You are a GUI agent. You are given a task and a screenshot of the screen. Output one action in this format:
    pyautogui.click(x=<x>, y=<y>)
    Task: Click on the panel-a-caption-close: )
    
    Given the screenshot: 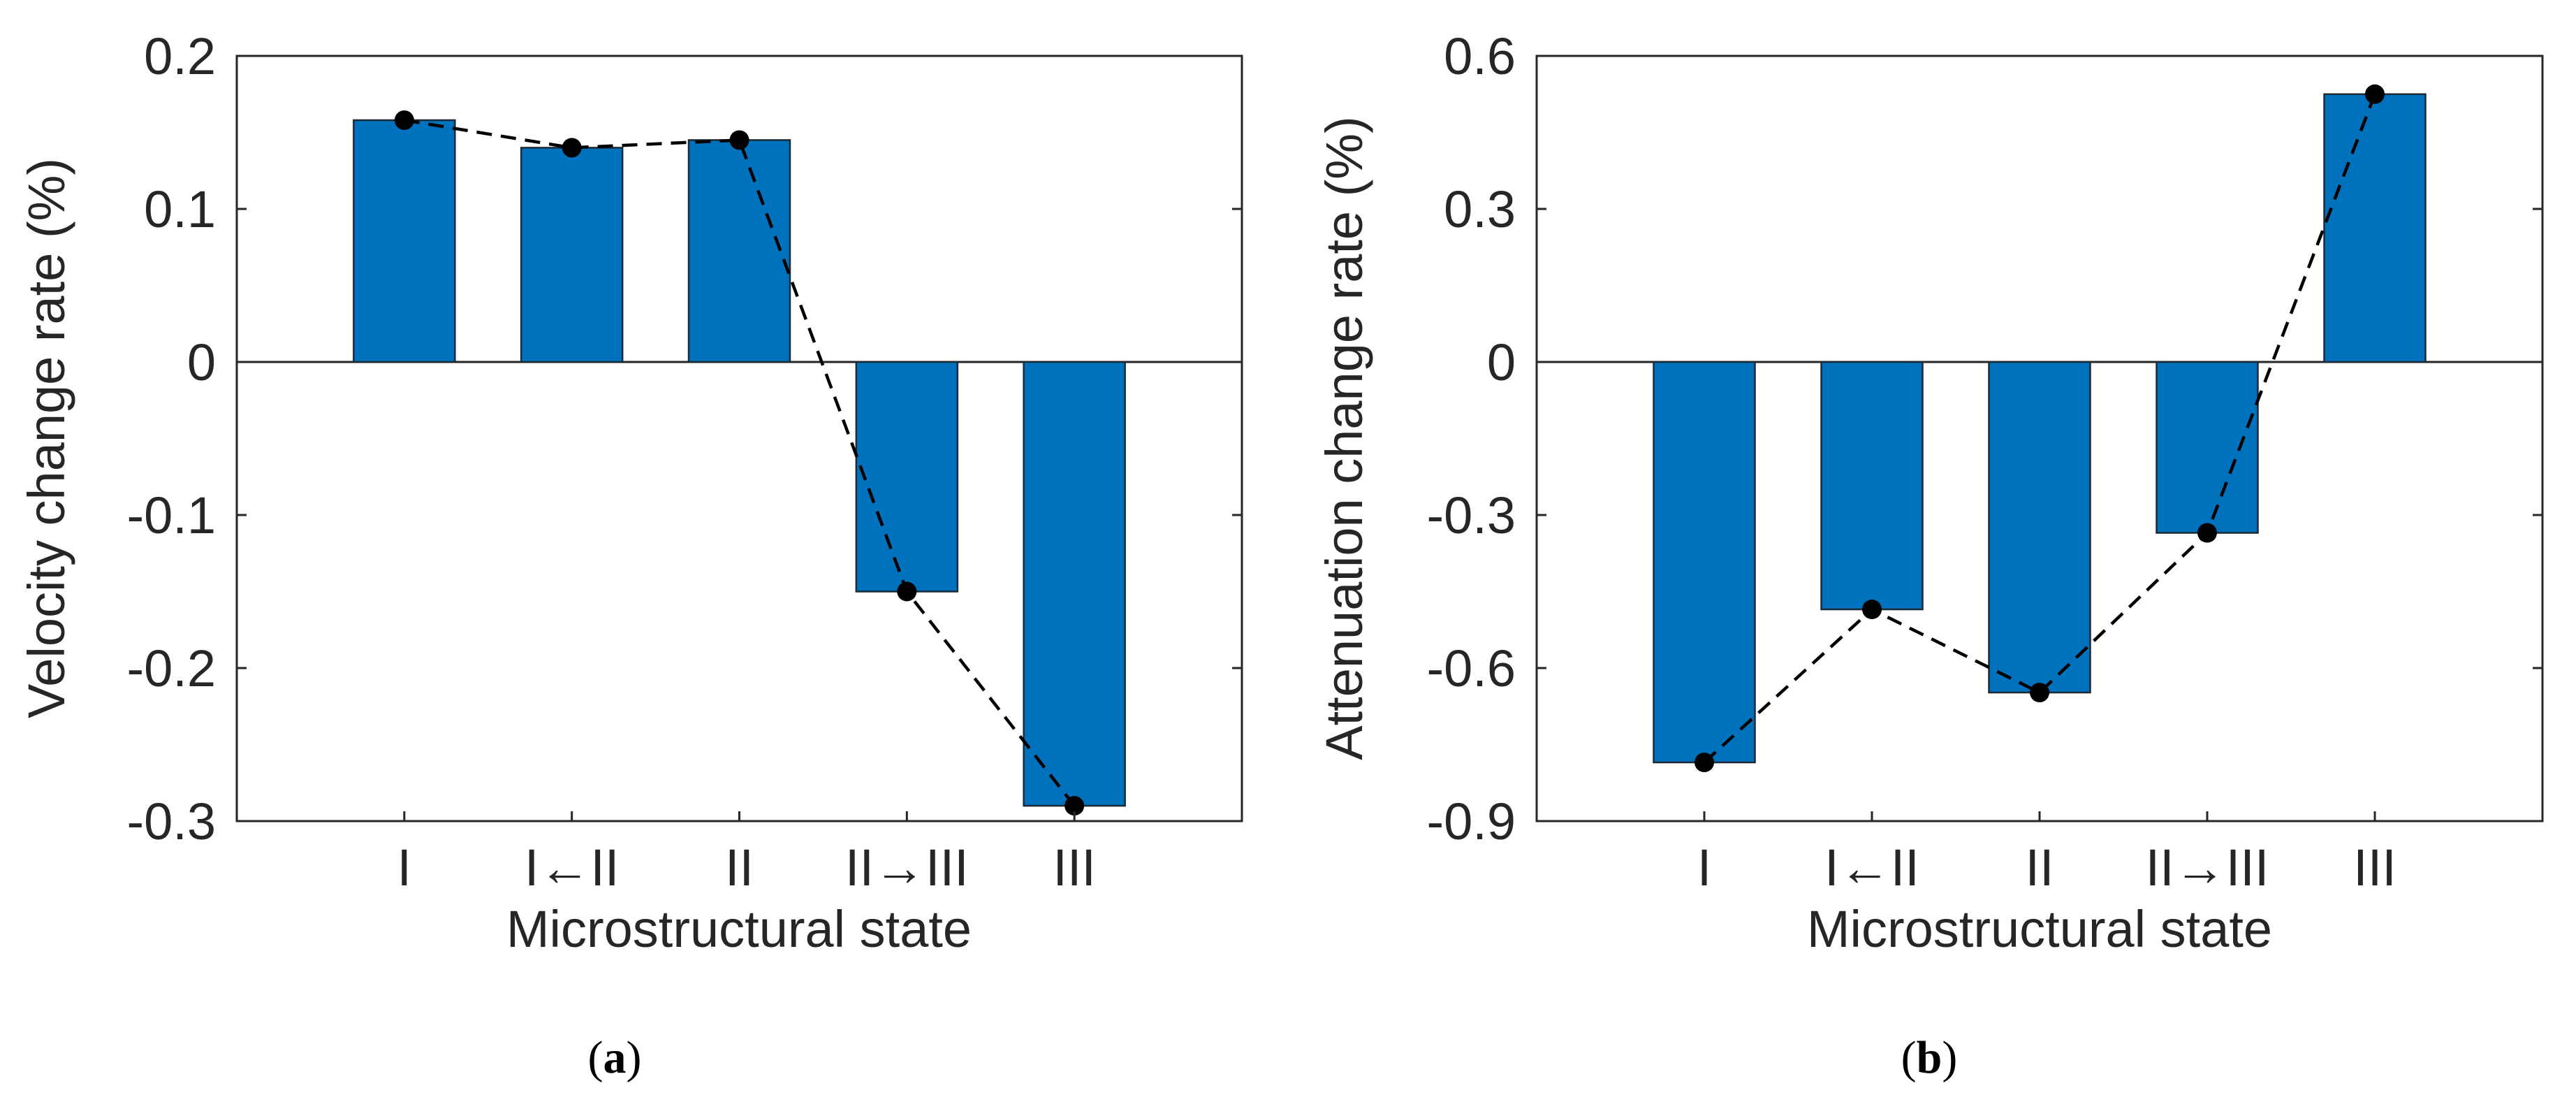 What is the action you would take?
    pyautogui.click(x=634, y=1057)
    